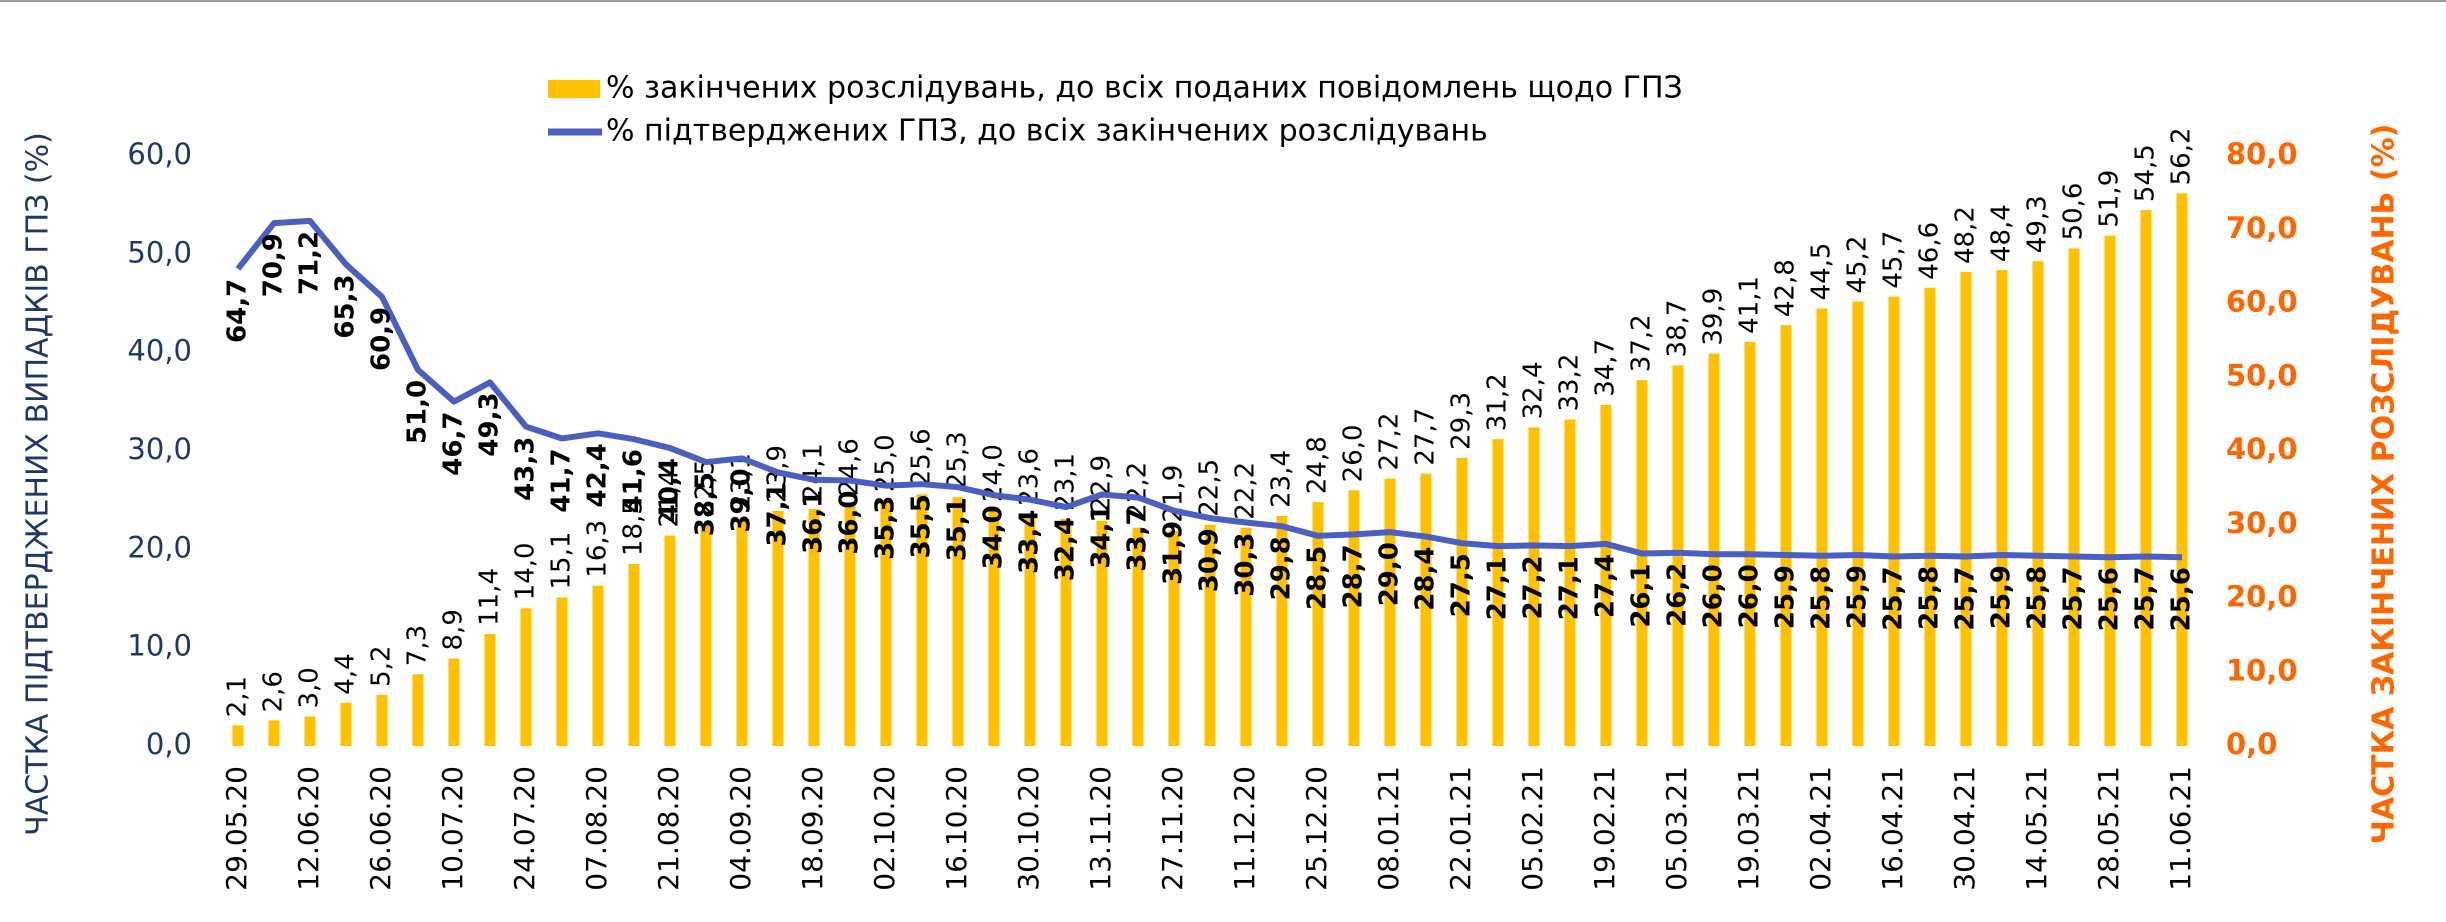  What do you see at coordinates (850, 523) in the screenshot?
I see `line-value-label: 36,0` at bounding box center [850, 523].